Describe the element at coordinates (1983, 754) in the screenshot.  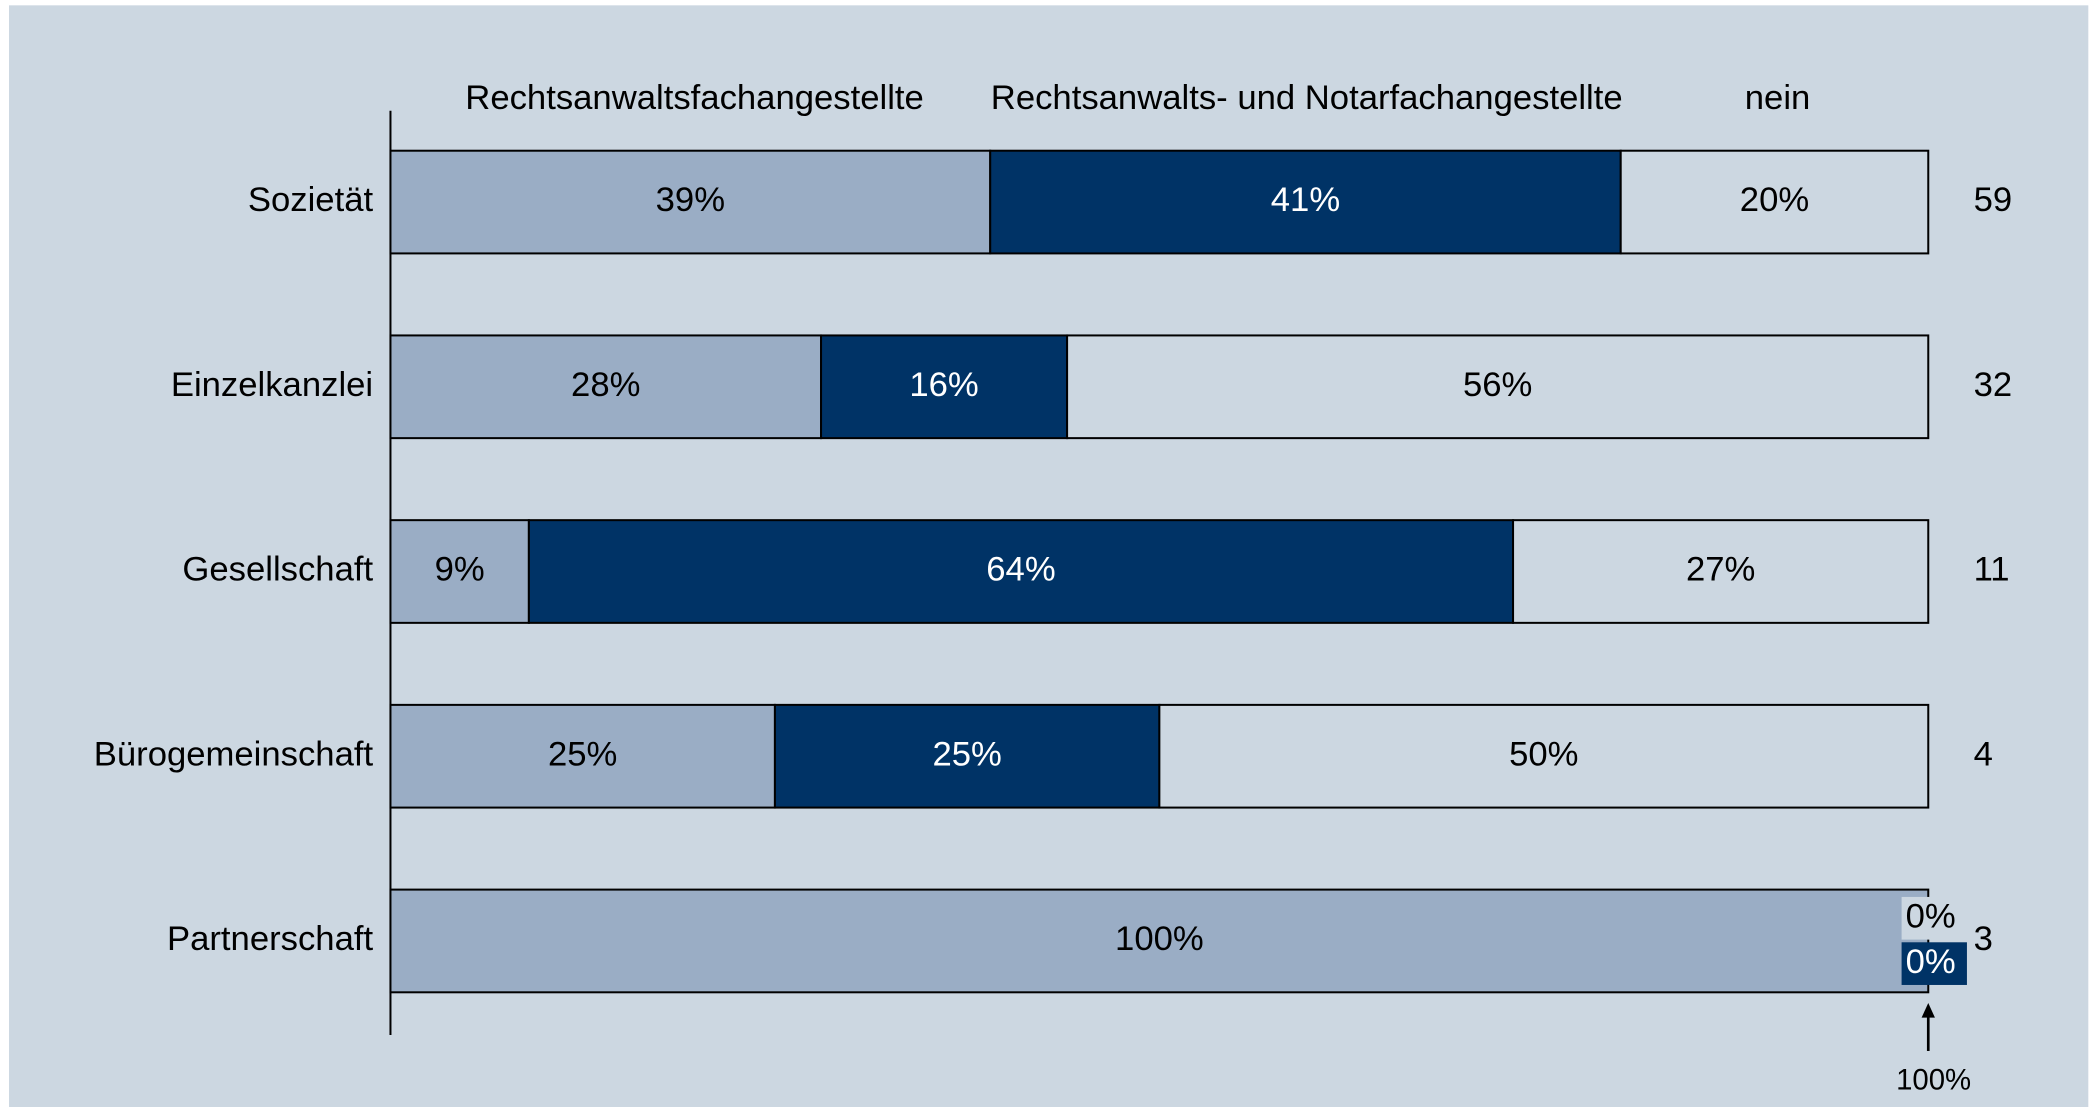
I see `total-label: 4` at that location.